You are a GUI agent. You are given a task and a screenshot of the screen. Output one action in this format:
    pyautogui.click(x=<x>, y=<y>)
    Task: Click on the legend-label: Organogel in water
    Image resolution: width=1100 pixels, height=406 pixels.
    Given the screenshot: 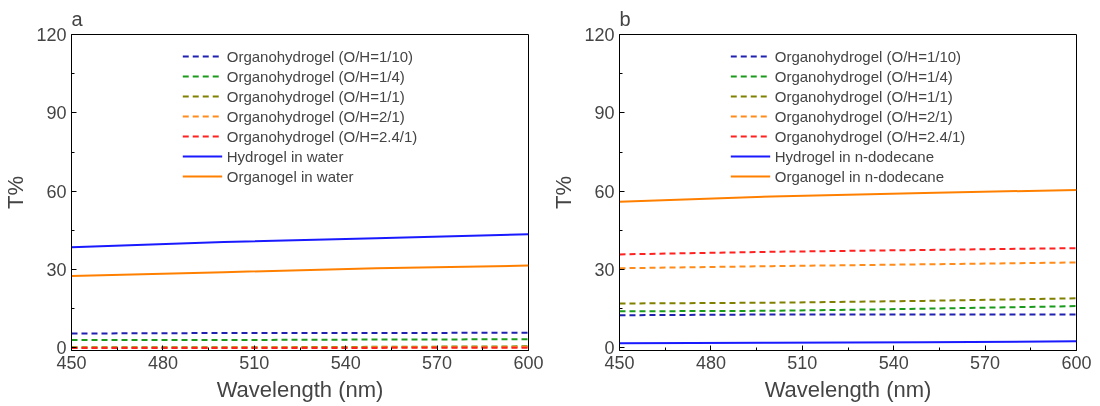 What is the action you would take?
    pyautogui.click(x=290, y=176)
    